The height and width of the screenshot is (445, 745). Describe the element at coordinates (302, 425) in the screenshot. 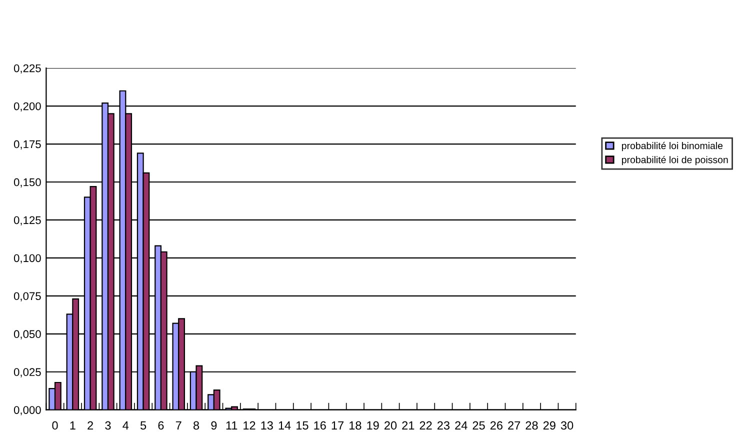

I see `x-tick-label: 15` at that location.